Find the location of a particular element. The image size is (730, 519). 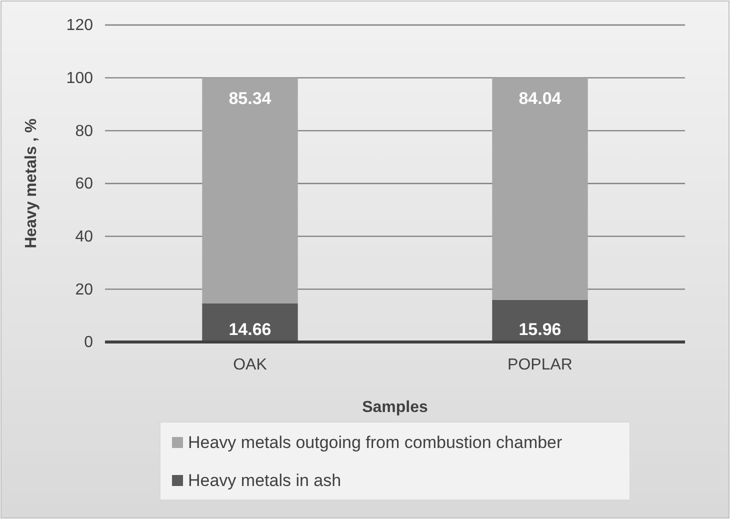

x-tick-label: OAK is located at coordinates (250, 365).